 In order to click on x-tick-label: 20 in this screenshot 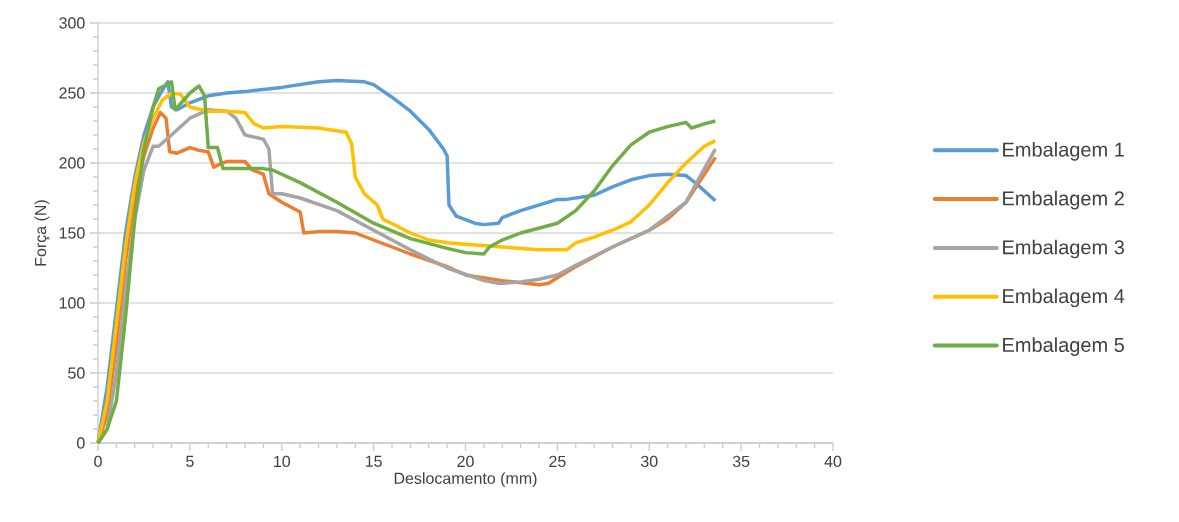, I will do `click(465, 461)`.